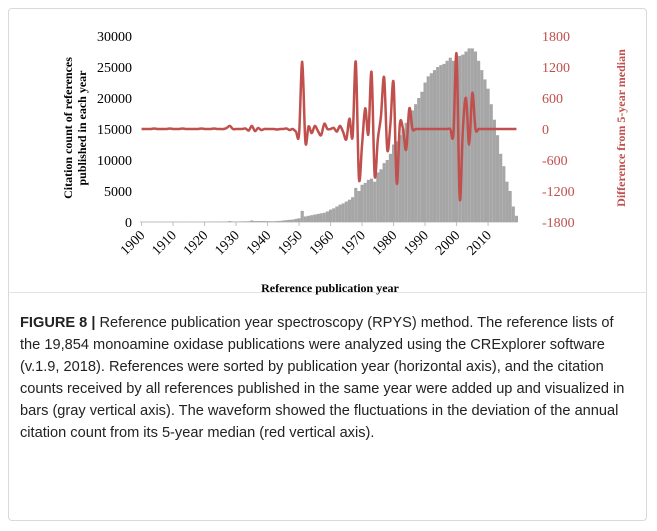 Image resolution: width=657 pixels, height=531 pixels. Describe the element at coordinates (164, 243) in the screenshot. I see `x-tick-label: 1910` at that location.